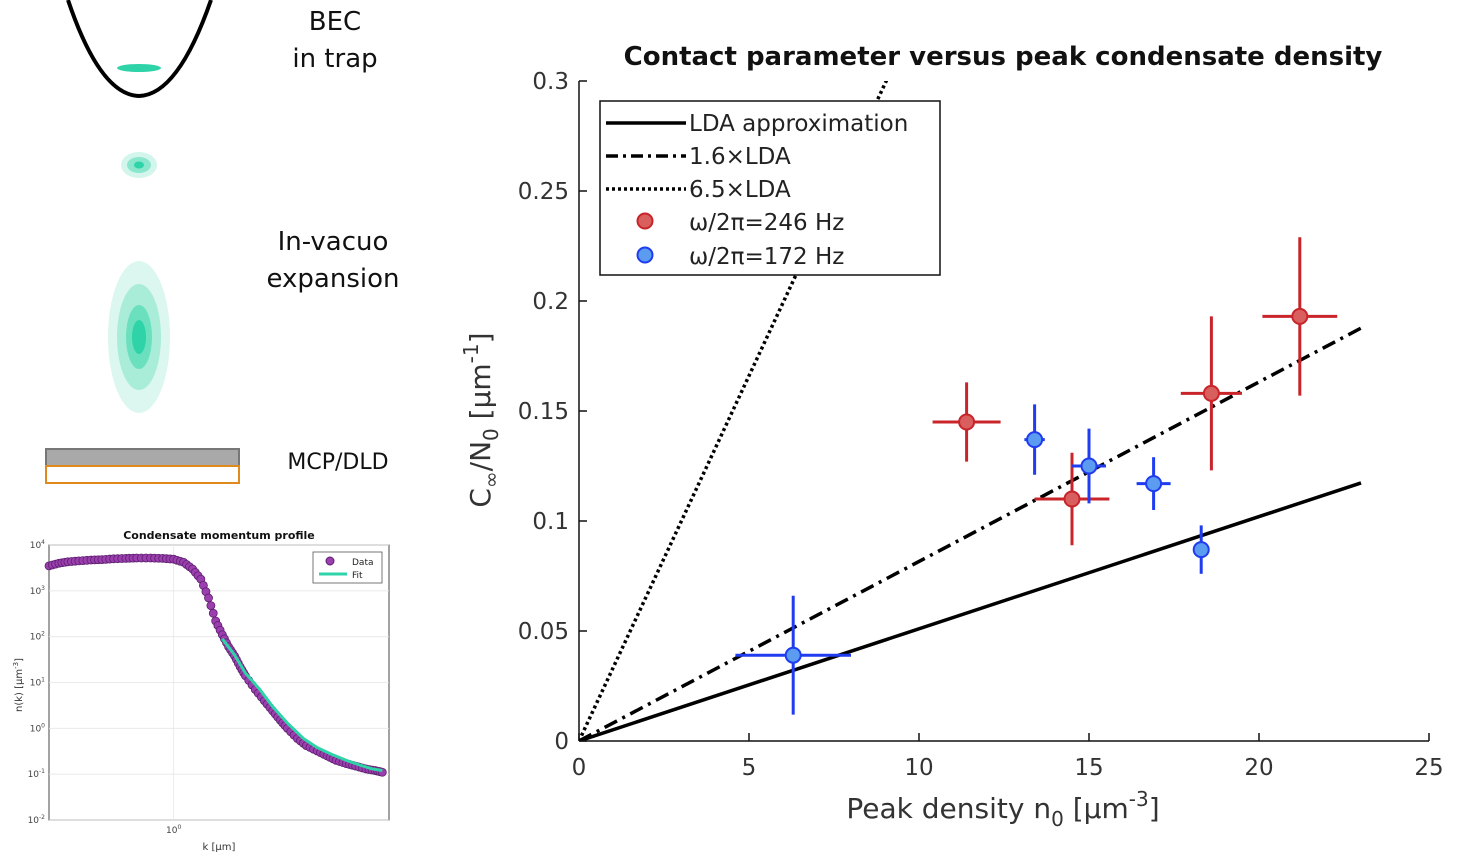  What do you see at coordinates (333, 261) in the screenshot?
I see `expansion-label: In-vacuo expansion` at bounding box center [333, 261].